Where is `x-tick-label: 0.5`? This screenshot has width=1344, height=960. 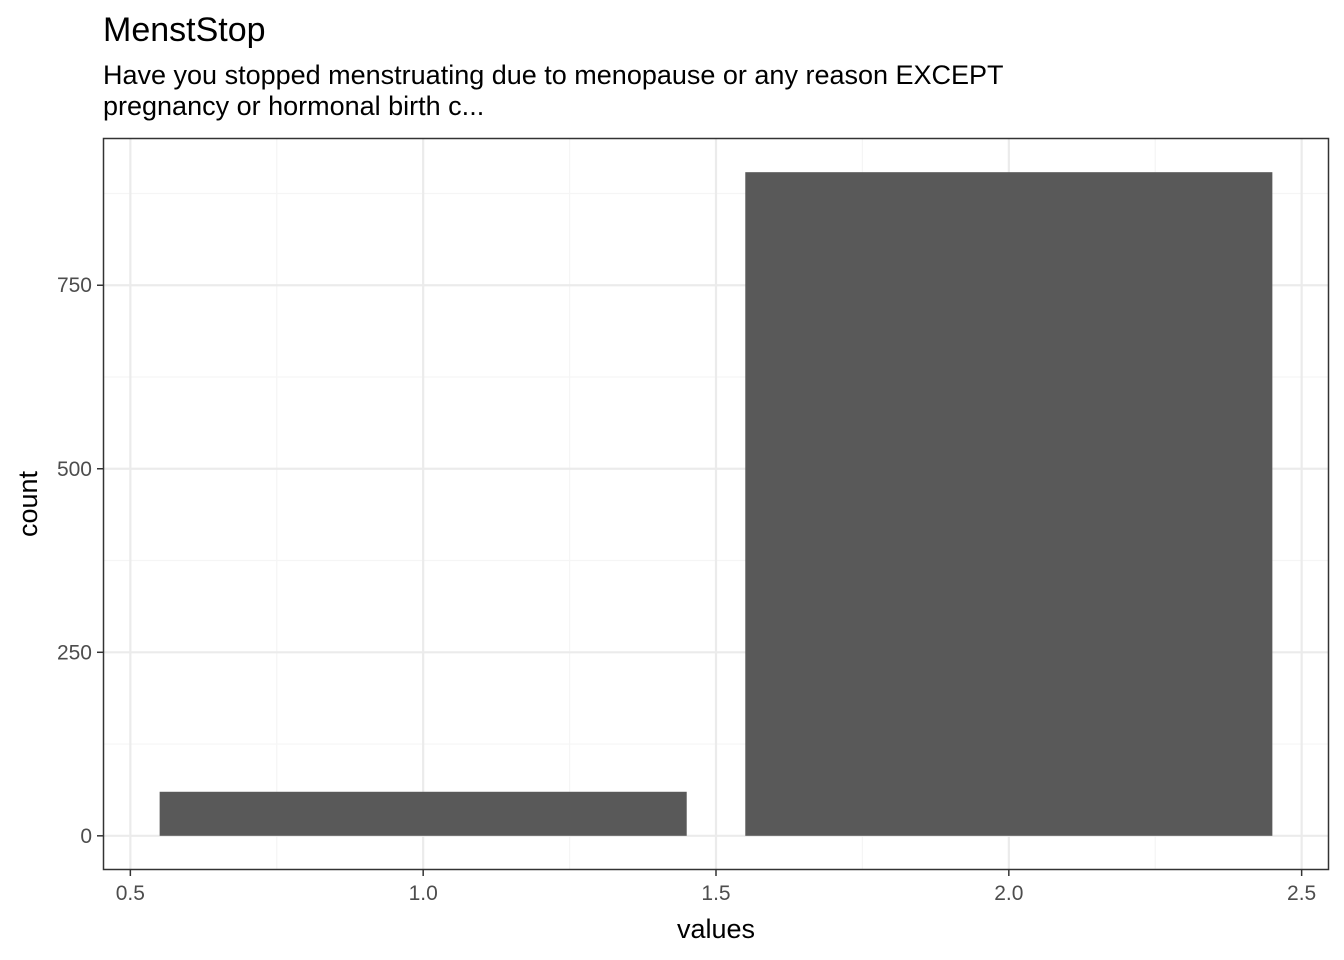
x-tick-label: 0.5 is located at coordinates (130, 893).